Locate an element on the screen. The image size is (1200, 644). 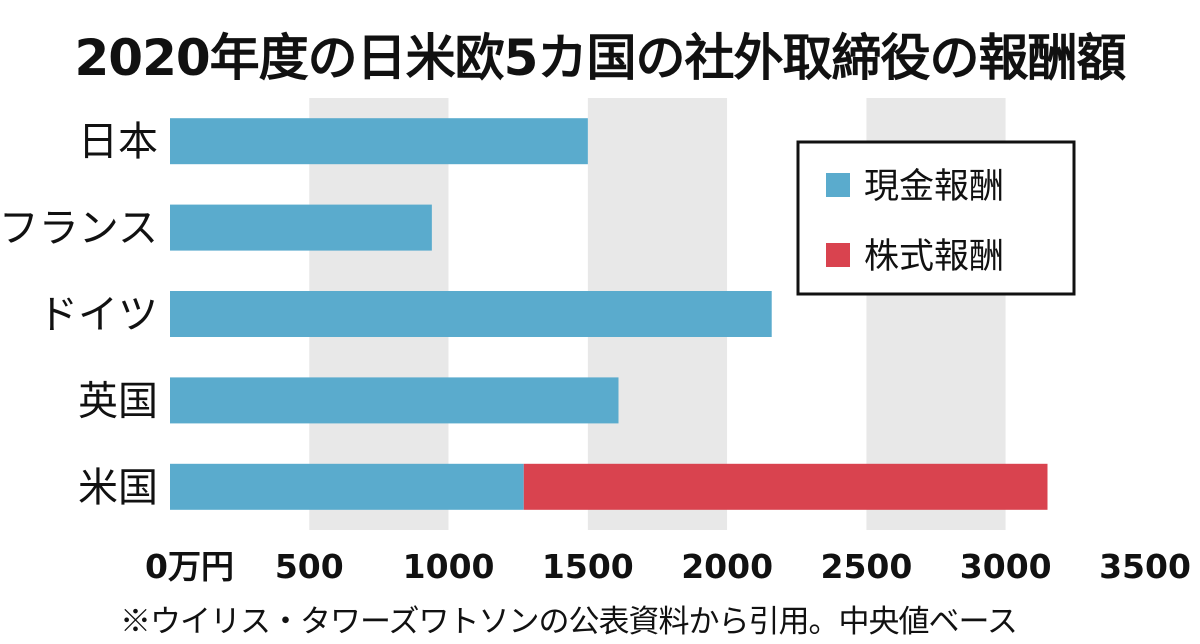
source-note: ※ウイリス・タワーズワトソンの公表資料から引用。中央値ベース is located at coordinates (569, 622).